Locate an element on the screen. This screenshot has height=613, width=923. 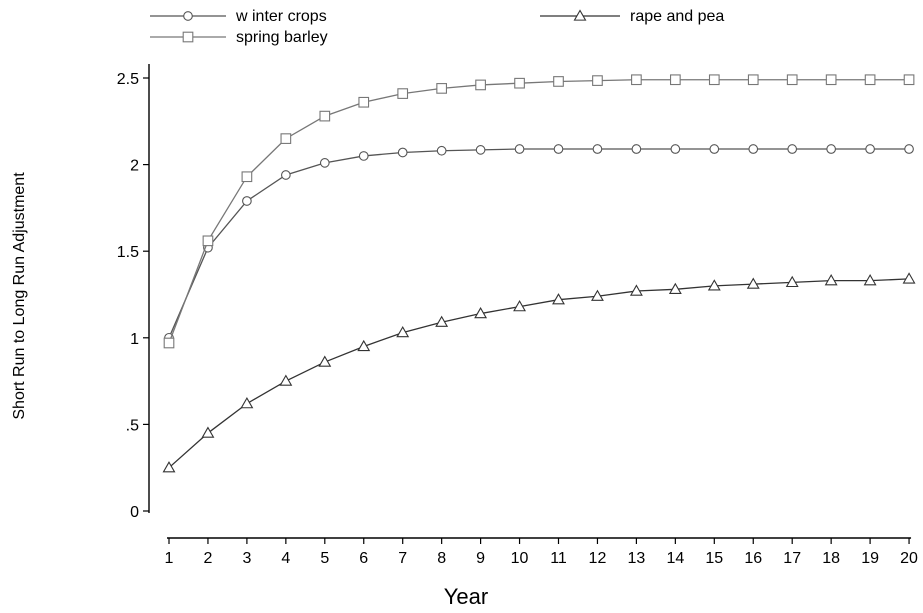
x-tick-label: 4 is located at coordinates (285, 558).